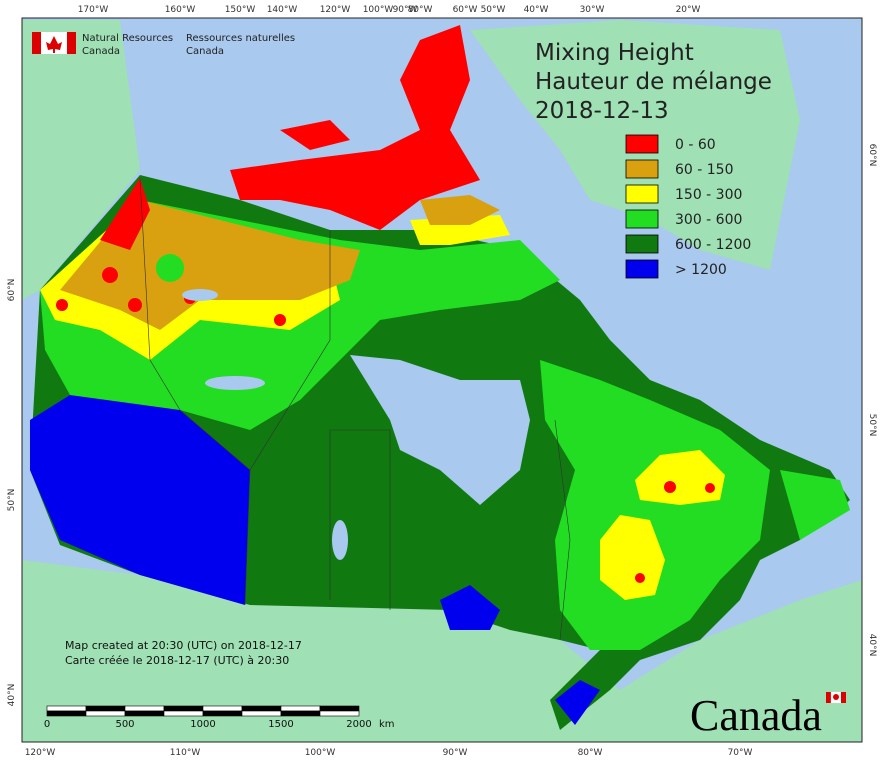 This screenshot has height=764, width=880. Describe the element at coordinates (704, 170) in the screenshot. I see `legend-label: 60 - 150` at that location.